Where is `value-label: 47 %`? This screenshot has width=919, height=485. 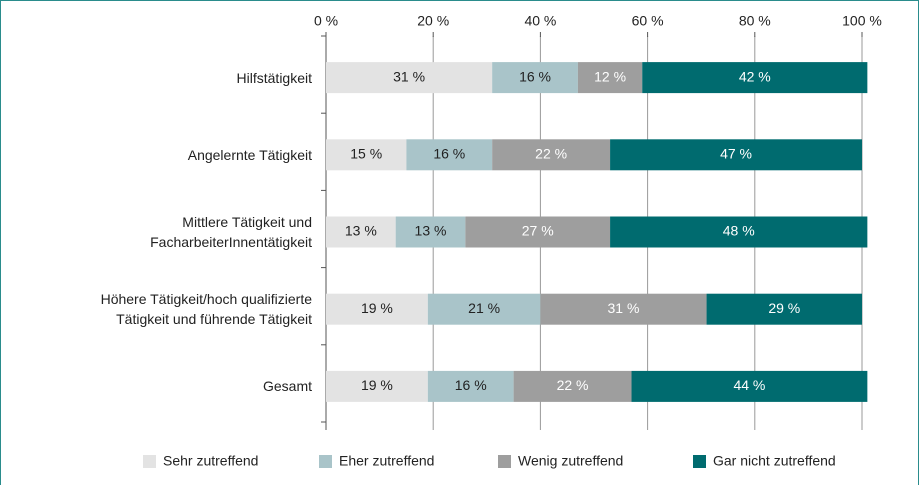 value-label: 47 % is located at coordinates (736, 154).